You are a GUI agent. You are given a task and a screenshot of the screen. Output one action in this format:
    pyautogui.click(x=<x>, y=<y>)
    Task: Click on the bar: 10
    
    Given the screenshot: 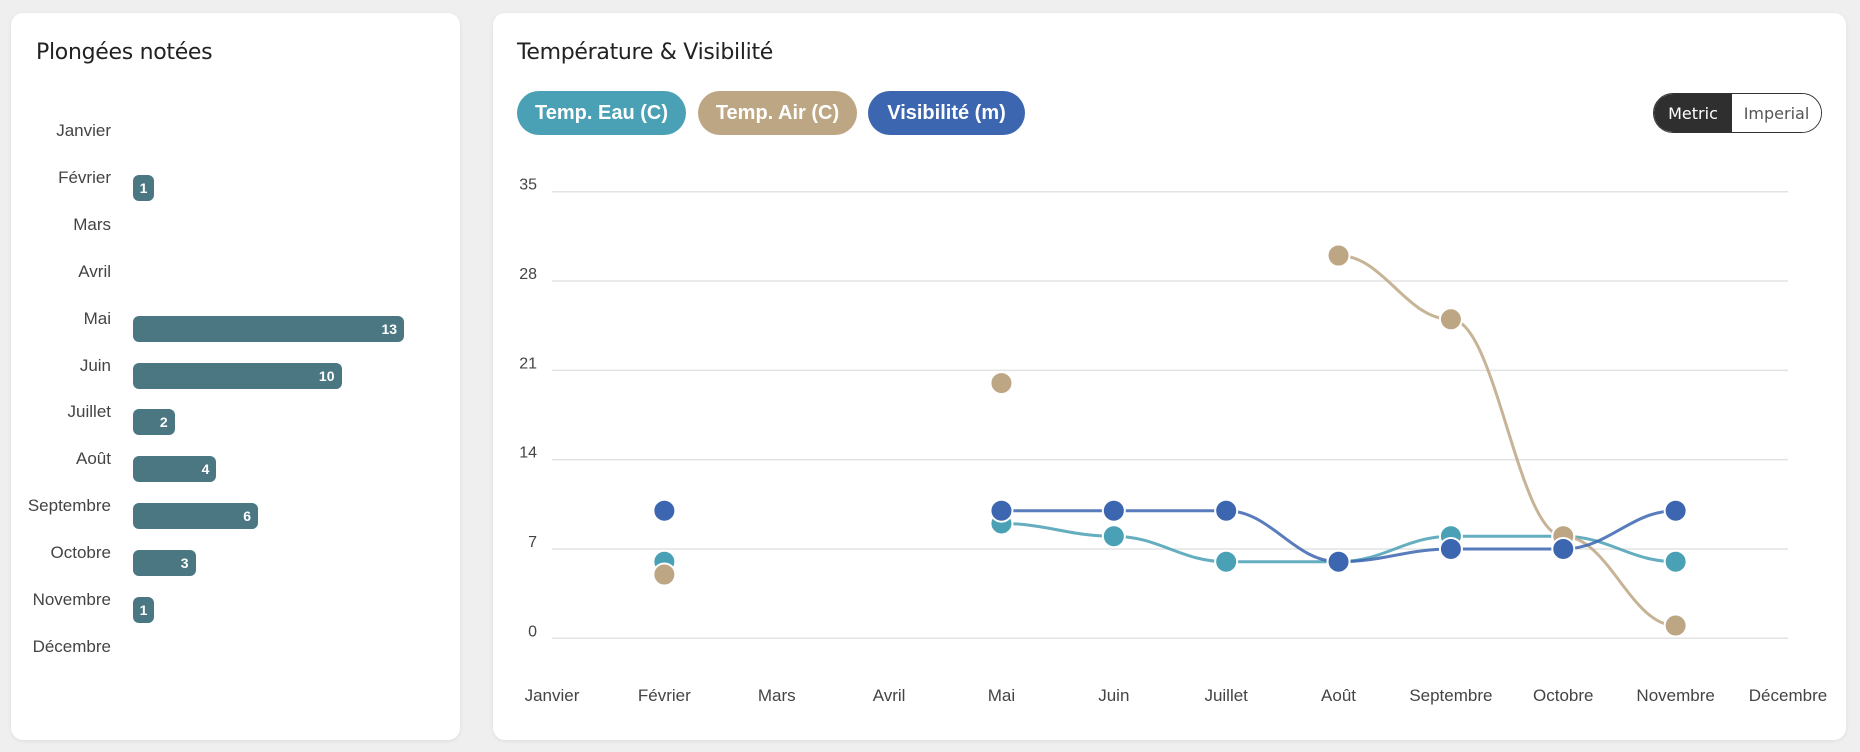 What is the action you would take?
    pyautogui.click(x=237, y=375)
    